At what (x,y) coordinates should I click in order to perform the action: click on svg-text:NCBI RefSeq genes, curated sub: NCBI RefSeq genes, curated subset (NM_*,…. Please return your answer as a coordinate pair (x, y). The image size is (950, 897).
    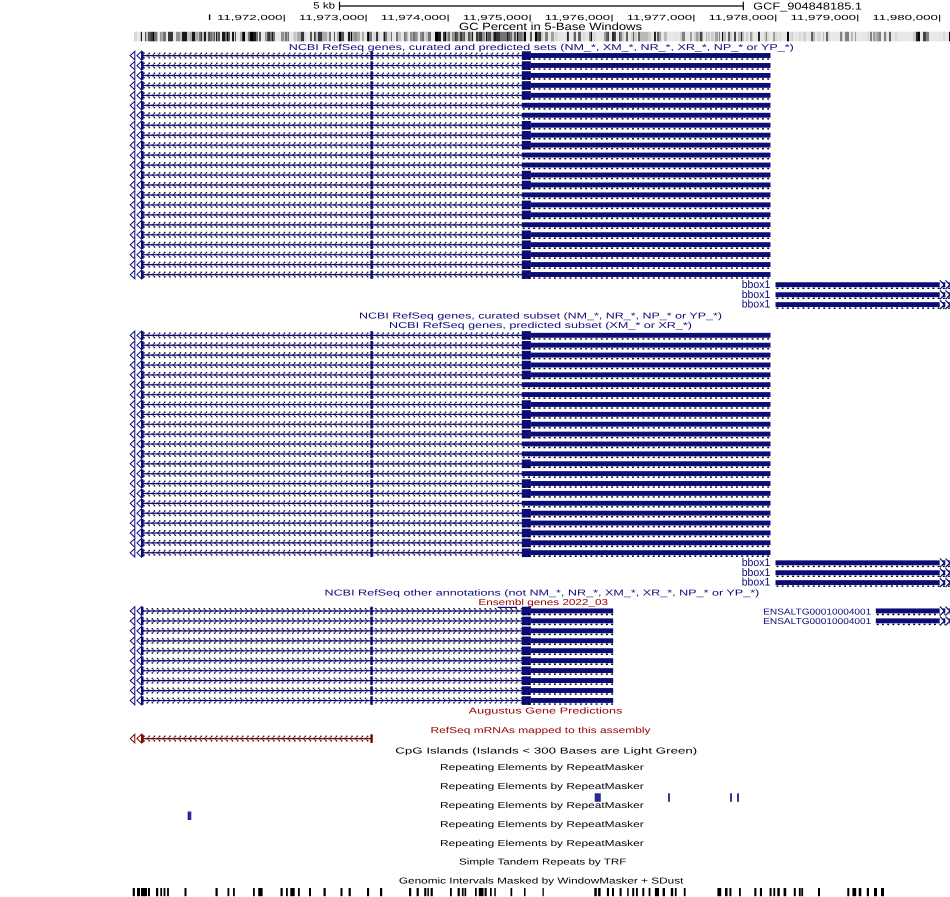
    Looking at the image, I should click on (540, 315).